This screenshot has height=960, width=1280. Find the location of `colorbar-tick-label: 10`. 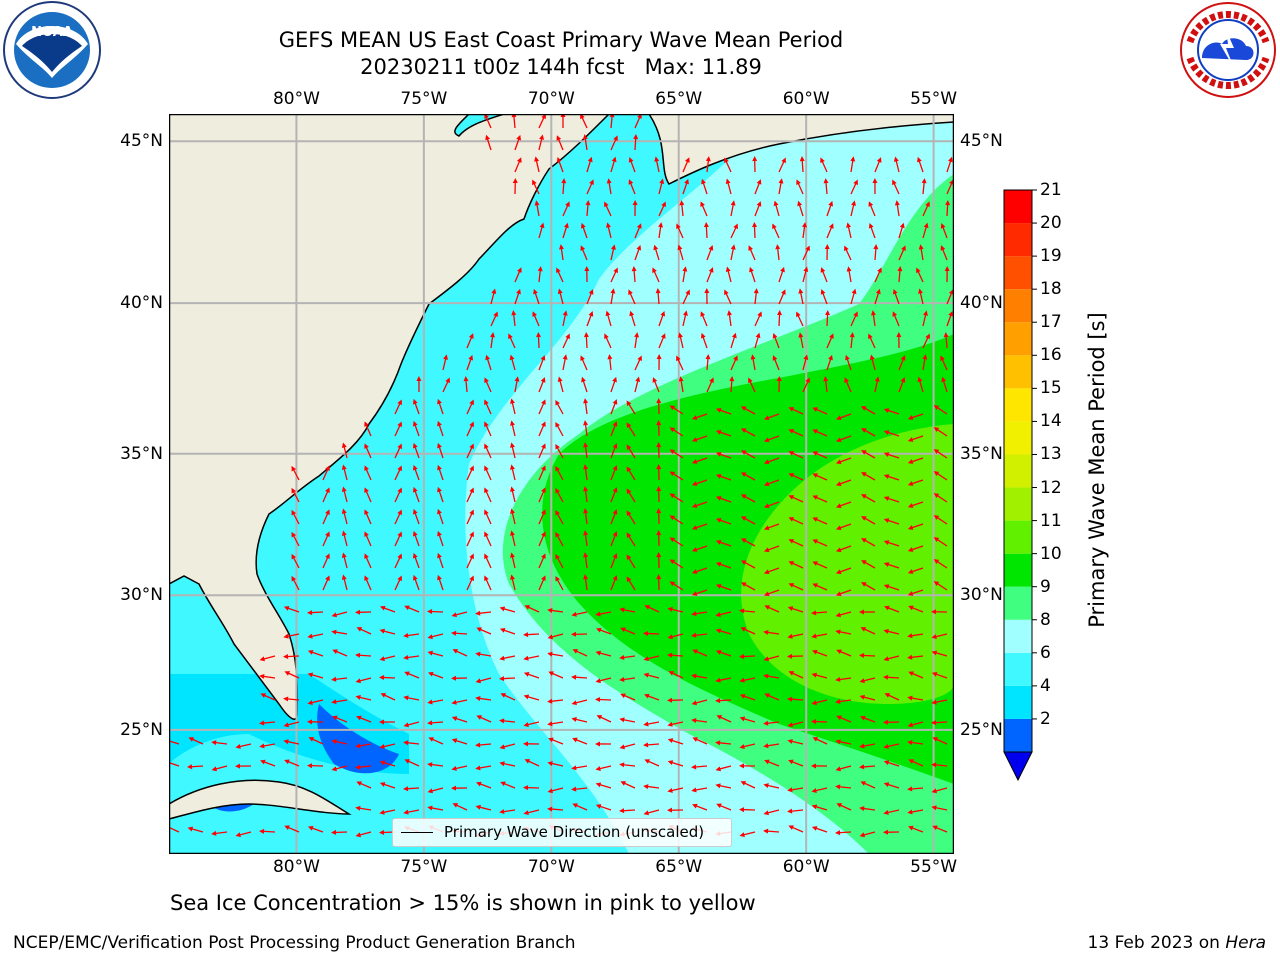

colorbar-tick-label: 10 is located at coordinates (1051, 553).